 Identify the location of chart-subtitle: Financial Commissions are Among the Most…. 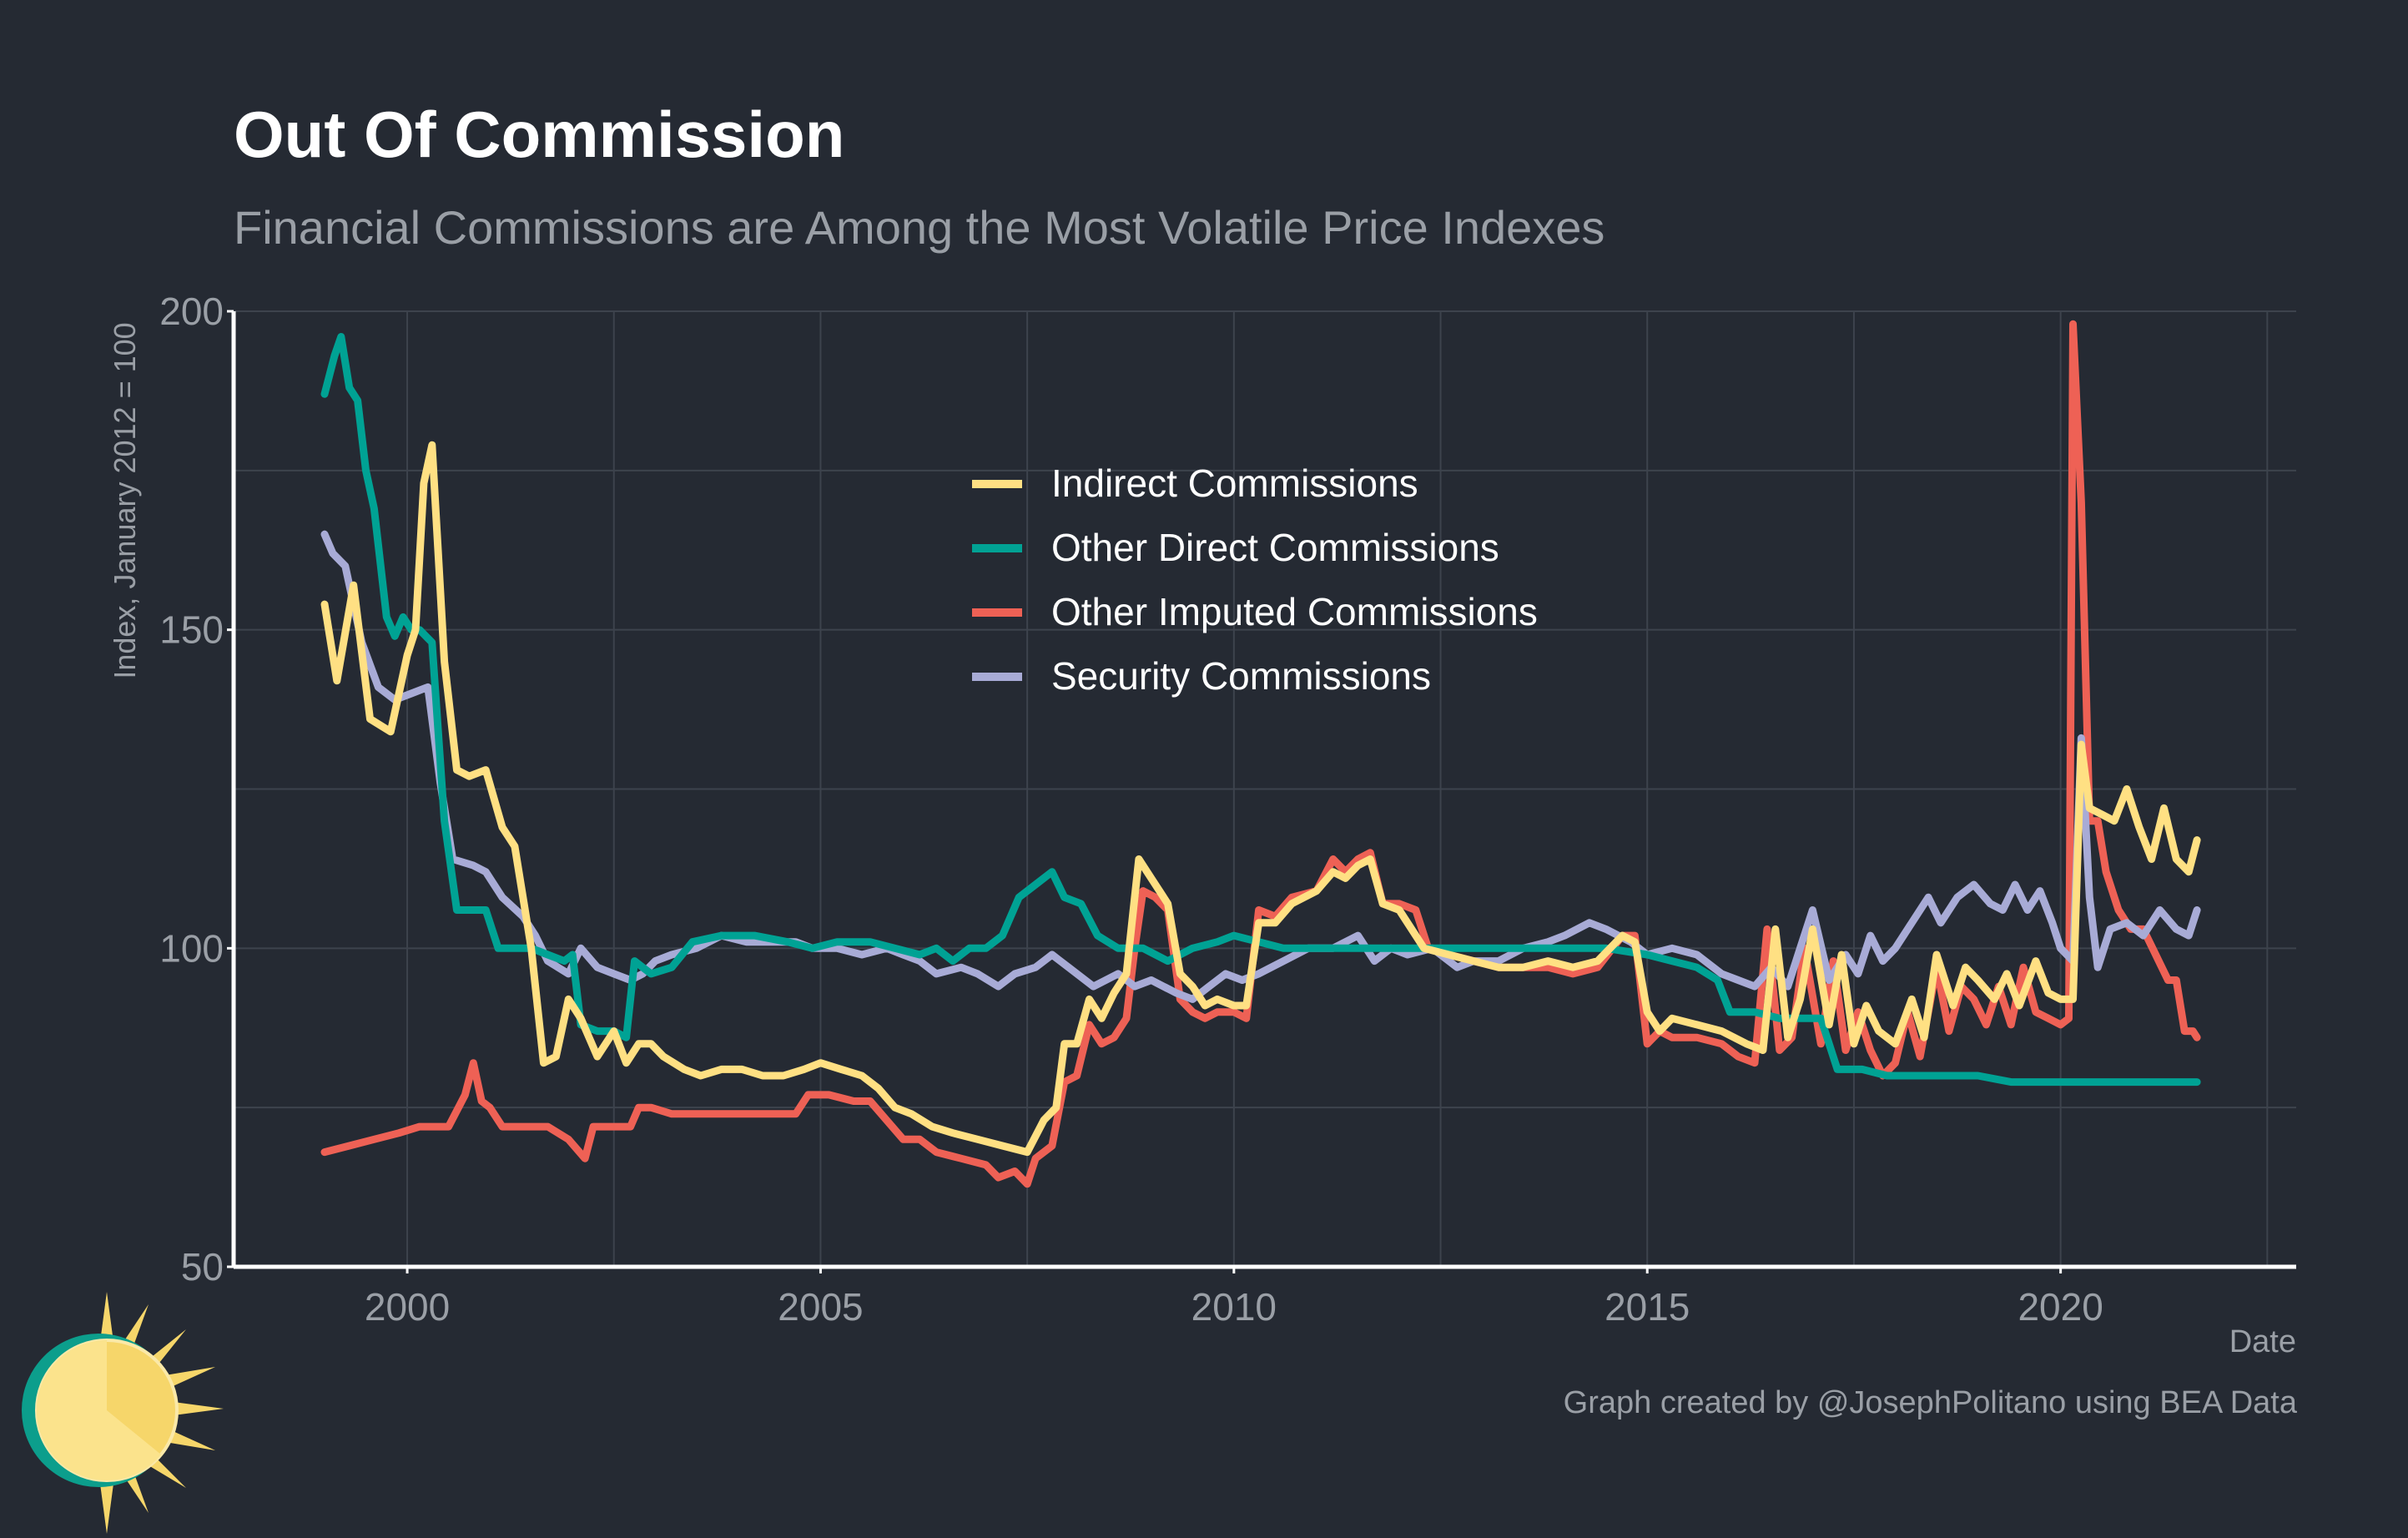
(919, 227).